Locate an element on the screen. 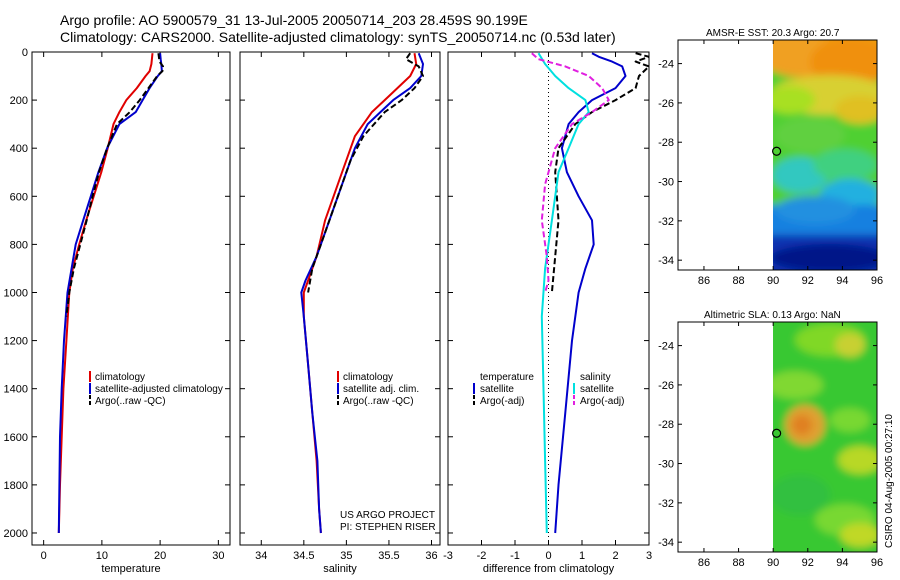 The image size is (900, 580). x-tick-label: 3 is located at coordinates (649, 556).